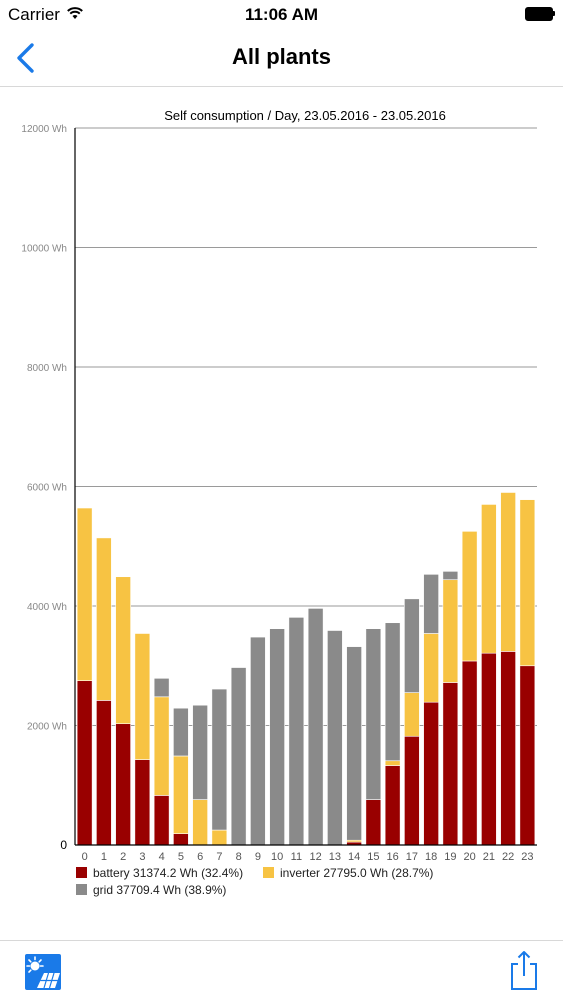 This screenshot has width=563, height=1001. I want to click on x-tick-label: 3, so click(142, 857).